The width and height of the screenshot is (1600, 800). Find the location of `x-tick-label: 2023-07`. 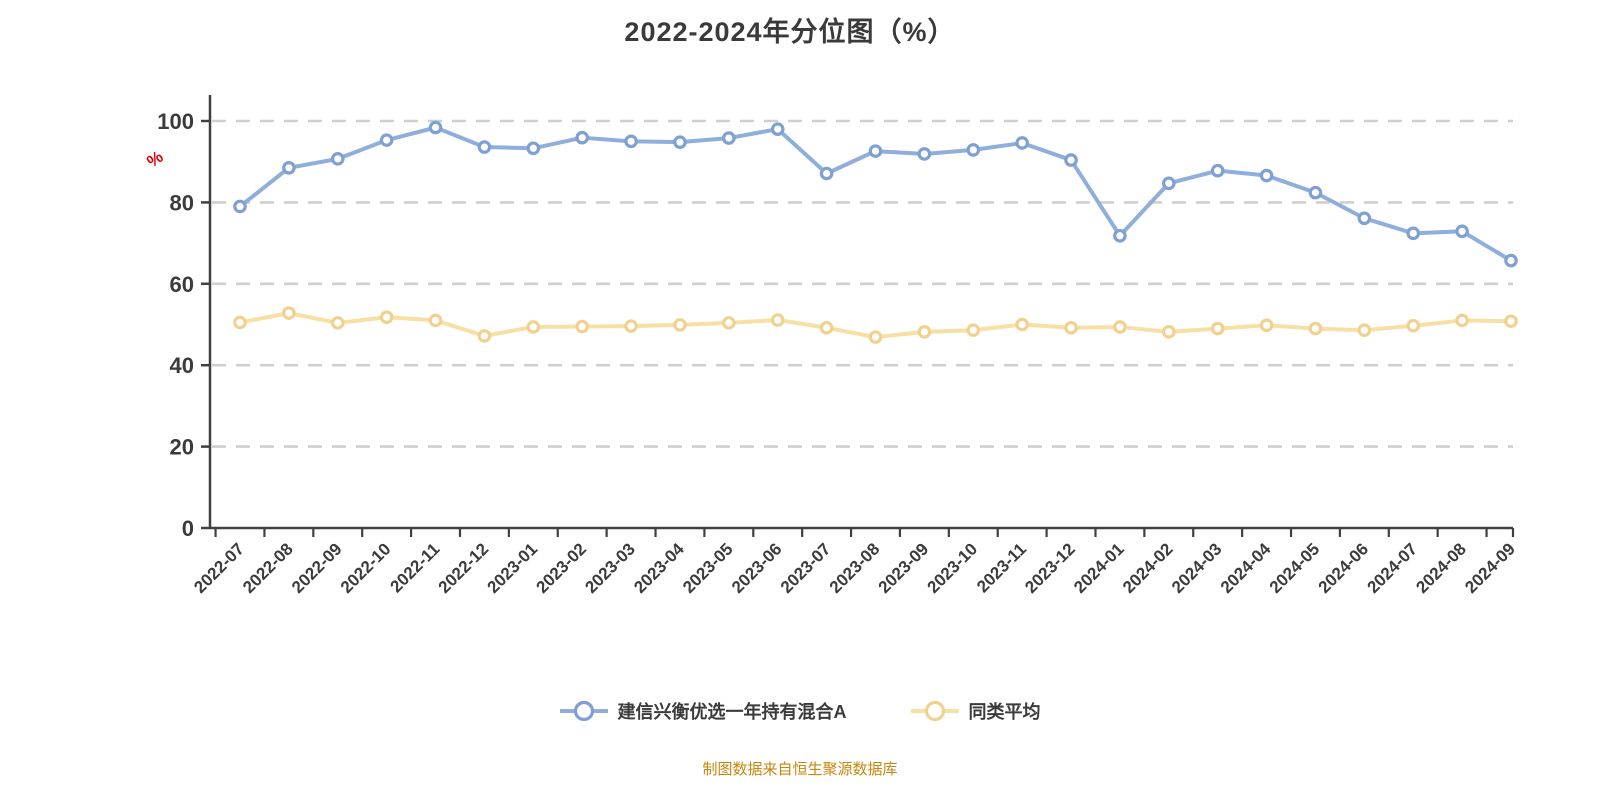

x-tick-label: 2023-07 is located at coordinates (806, 568).